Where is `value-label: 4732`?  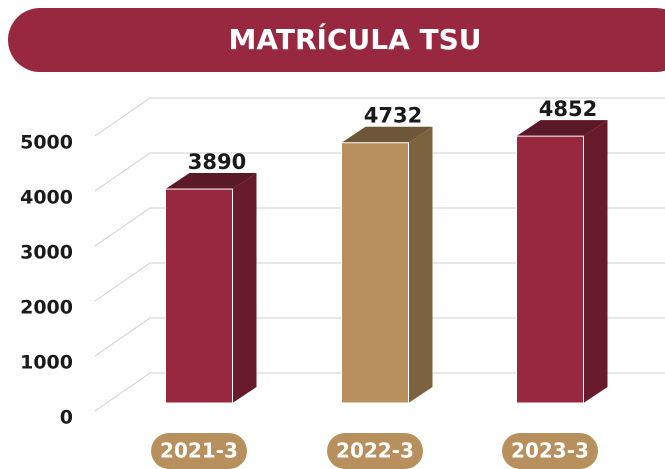
value-label: 4732 is located at coordinates (393, 116).